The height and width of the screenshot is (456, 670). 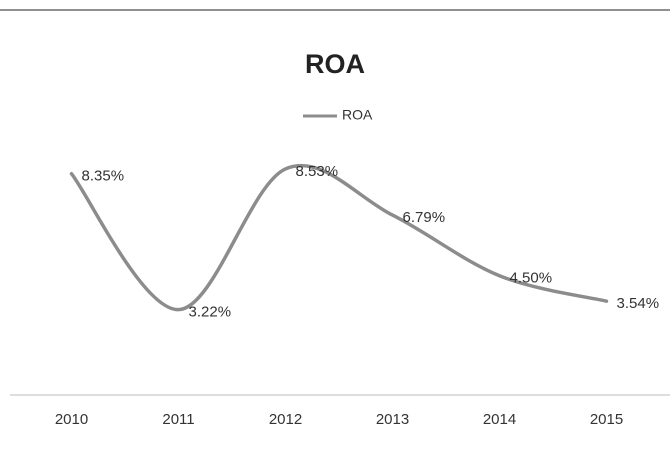 I want to click on x-tick-label: 2013, so click(x=392, y=419).